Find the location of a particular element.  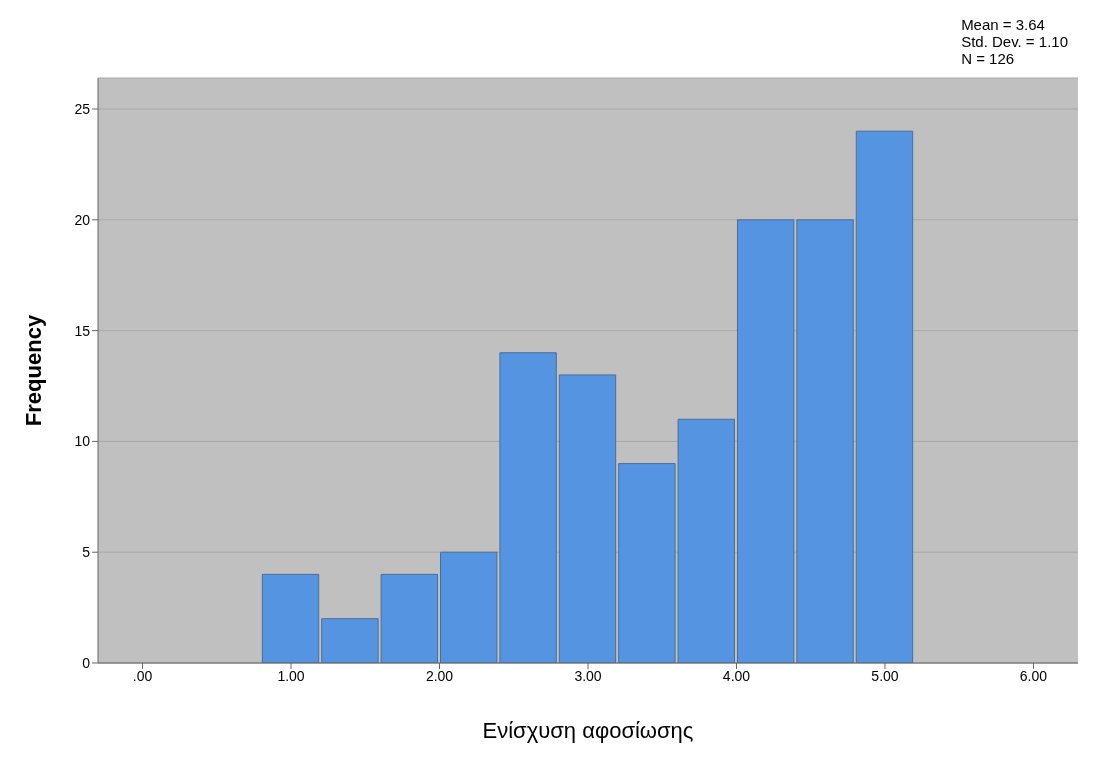

text: Mean = 3.64 is located at coordinates (1003, 24).